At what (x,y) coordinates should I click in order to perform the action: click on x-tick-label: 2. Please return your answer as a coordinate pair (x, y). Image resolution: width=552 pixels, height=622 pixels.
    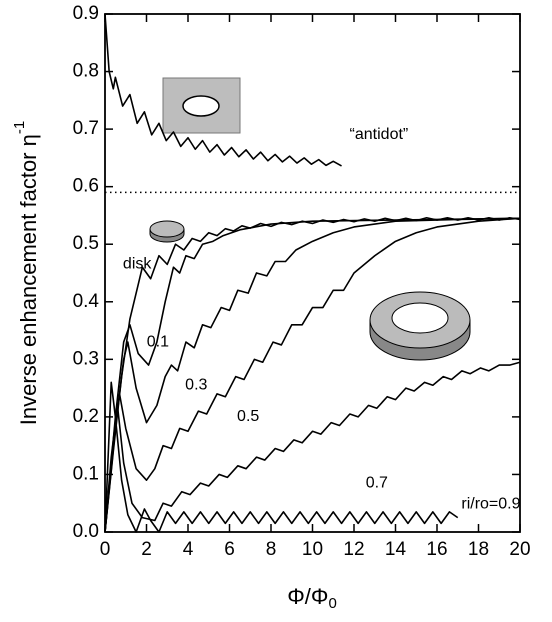
    Looking at the image, I should click on (146, 549).